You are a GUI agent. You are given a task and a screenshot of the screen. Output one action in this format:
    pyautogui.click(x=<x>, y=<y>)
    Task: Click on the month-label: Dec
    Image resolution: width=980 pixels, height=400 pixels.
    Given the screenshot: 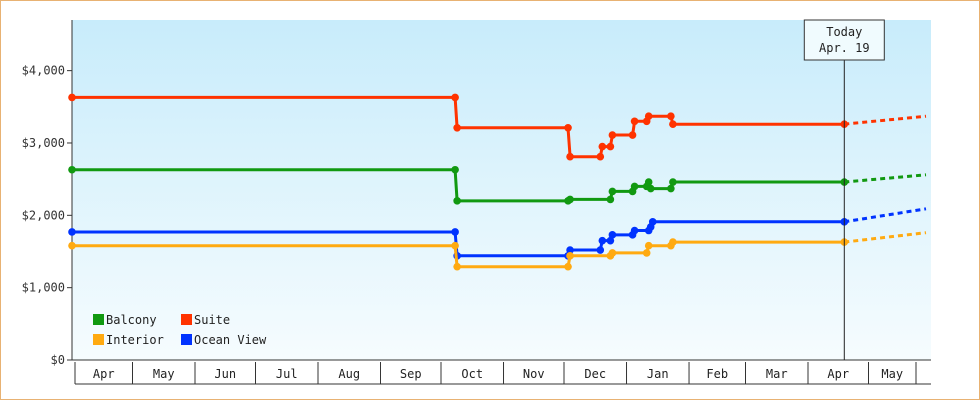 What is the action you would take?
    pyautogui.click(x=595, y=374)
    